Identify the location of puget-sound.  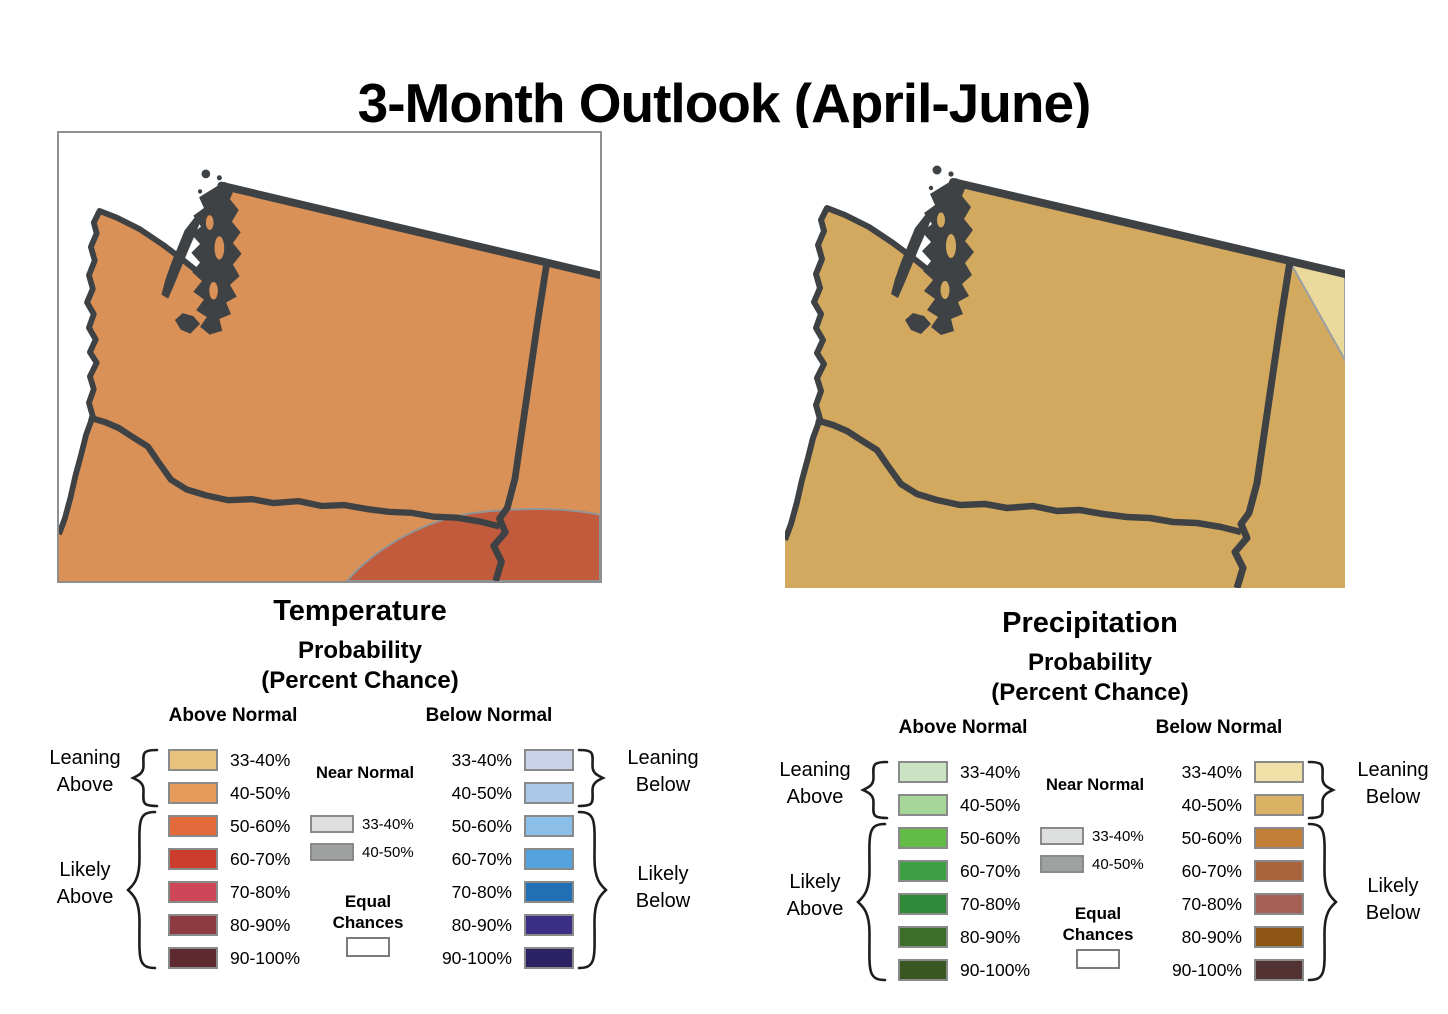
(932, 250).